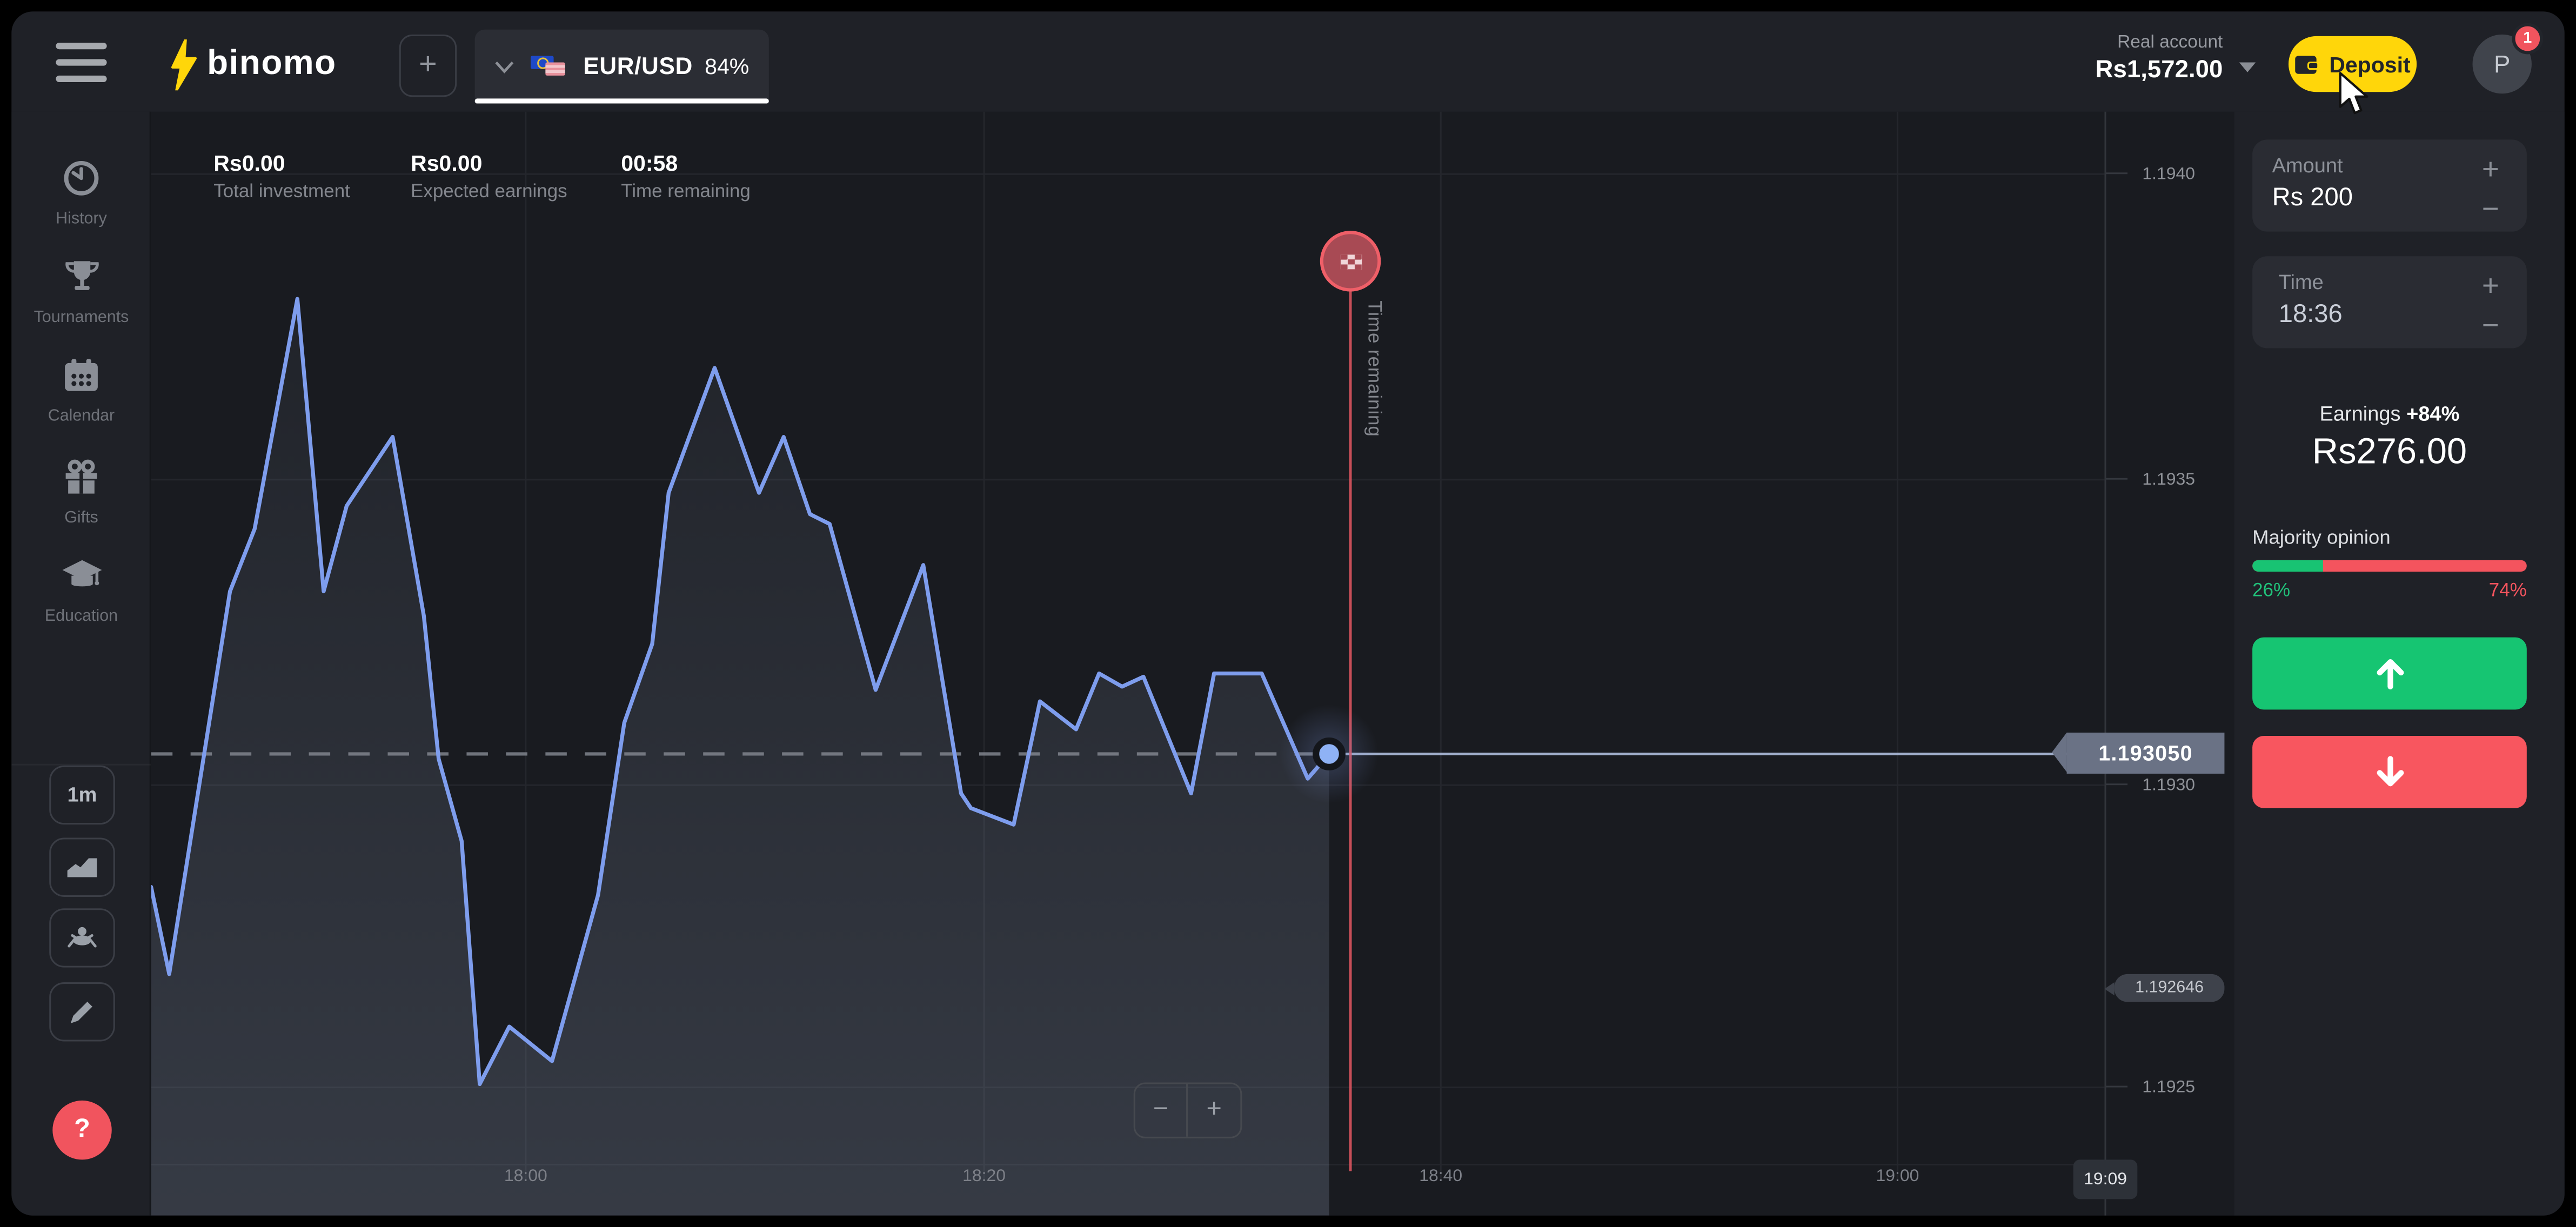 The width and height of the screenshot is (2576, 1227). I want to click on account-switcher: Real account Rs1,572.00, so click(2159, 58).